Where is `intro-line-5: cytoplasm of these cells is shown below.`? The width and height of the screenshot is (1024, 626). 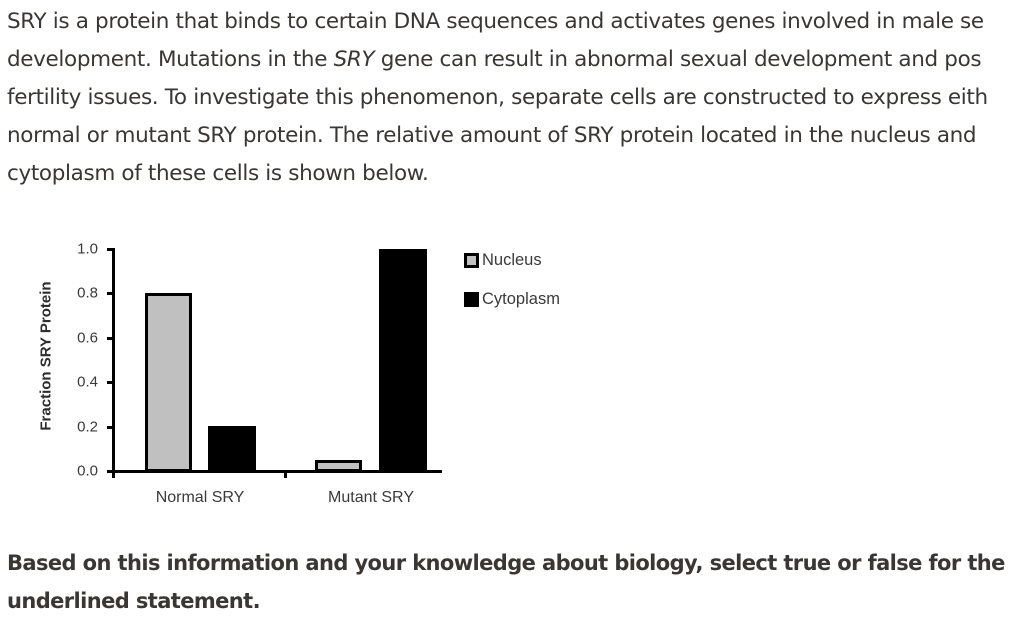 intro-line-5: cytoplasm of these cells is shown below. is located at coordinates (218, 173).